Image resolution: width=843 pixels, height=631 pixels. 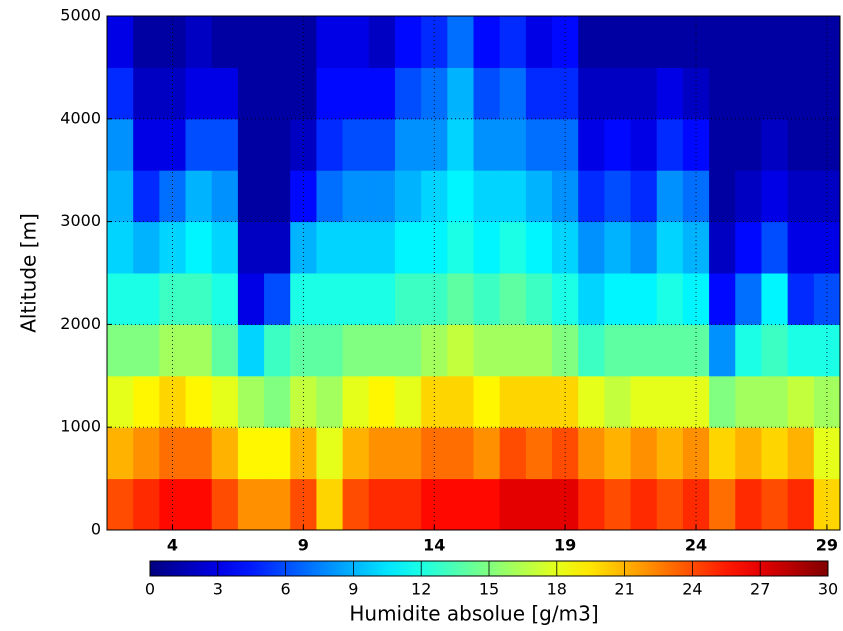 I want to click on y-tick-label: 0, so click(x=96, y=529).